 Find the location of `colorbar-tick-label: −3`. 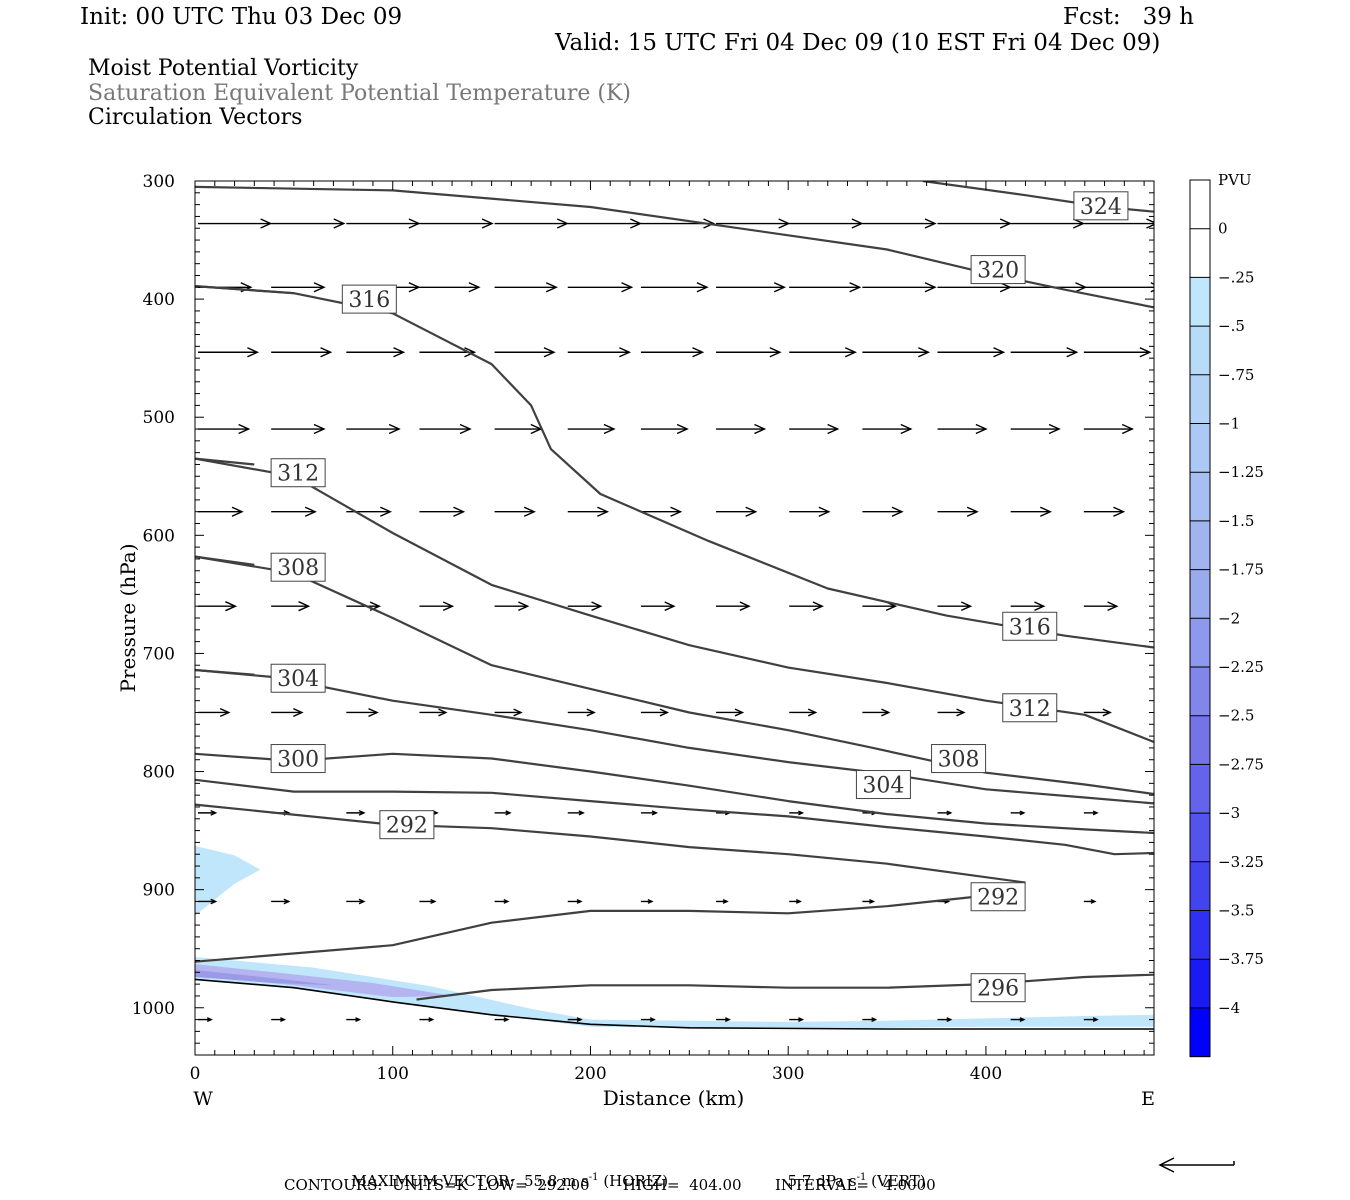

colorbar-tick-label: −3 is located at coordinates (1229, 813).